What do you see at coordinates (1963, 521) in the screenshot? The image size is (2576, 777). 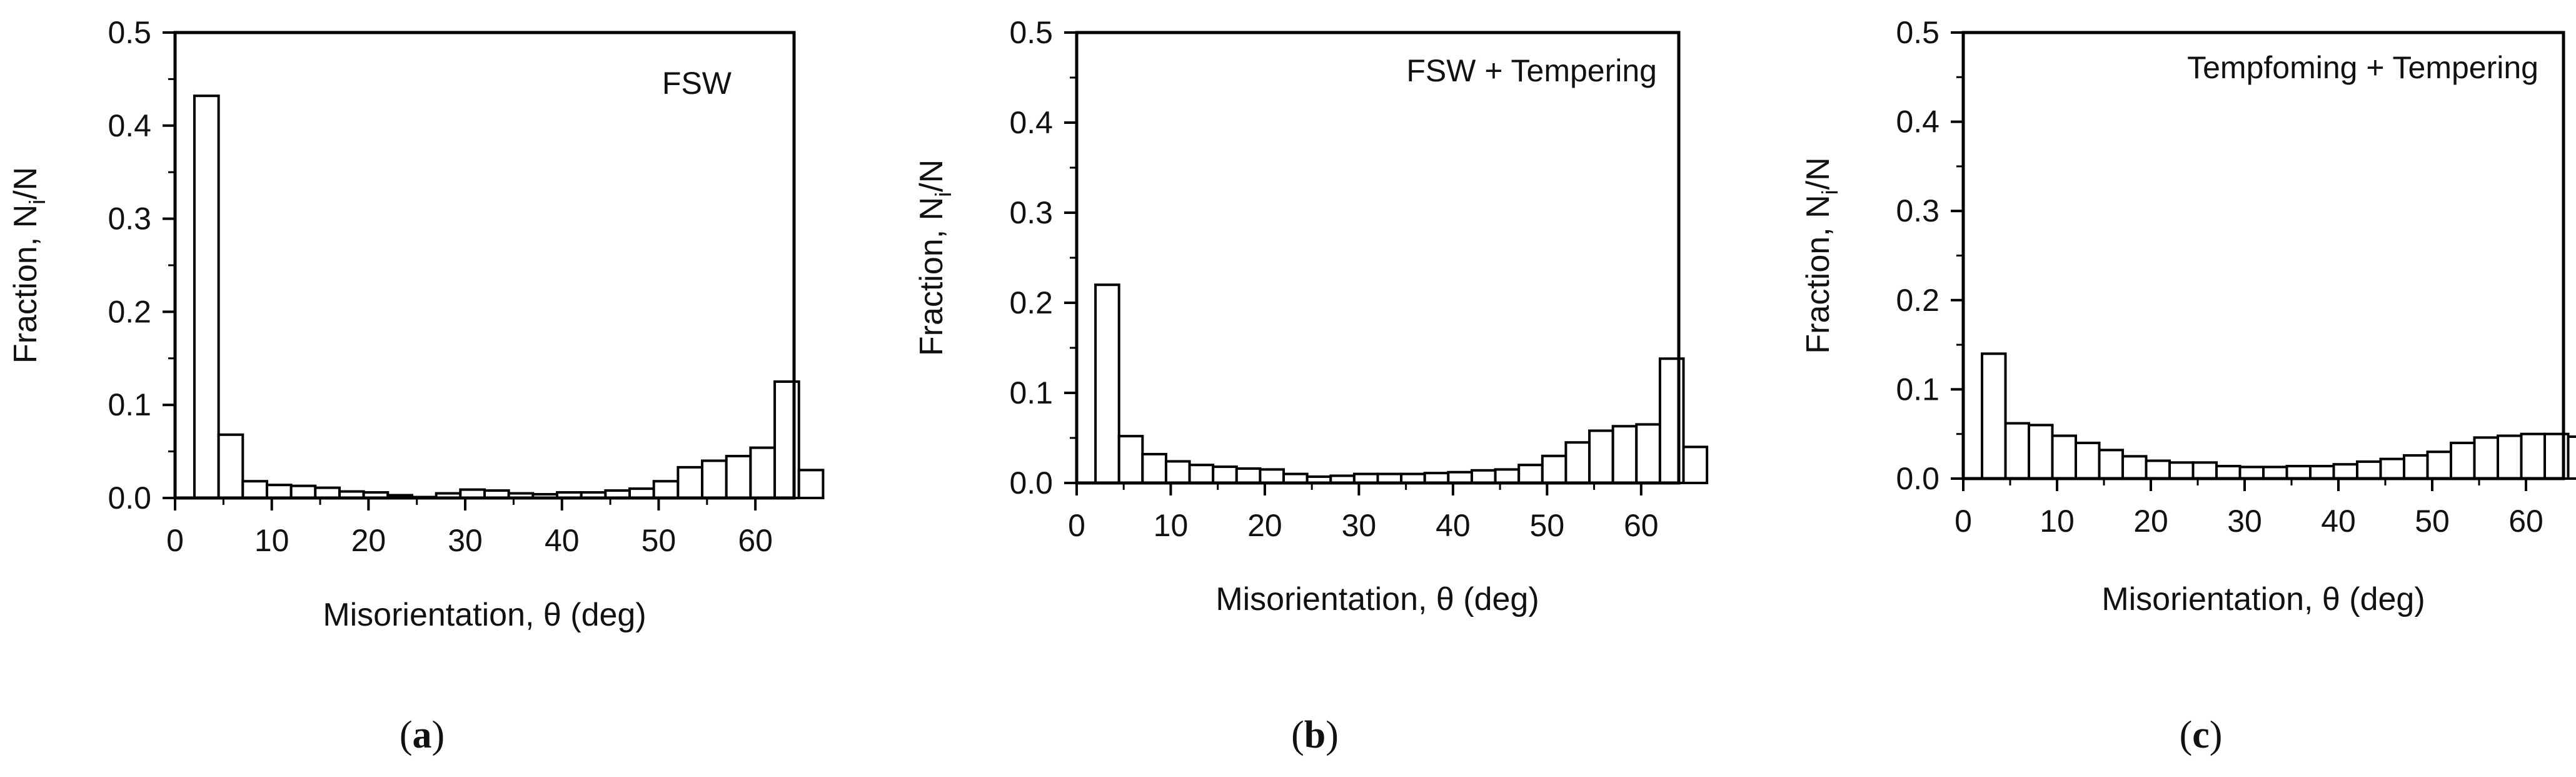 I see `panel-c-x-tick-label: 0` at bounding box center [1963, 521].